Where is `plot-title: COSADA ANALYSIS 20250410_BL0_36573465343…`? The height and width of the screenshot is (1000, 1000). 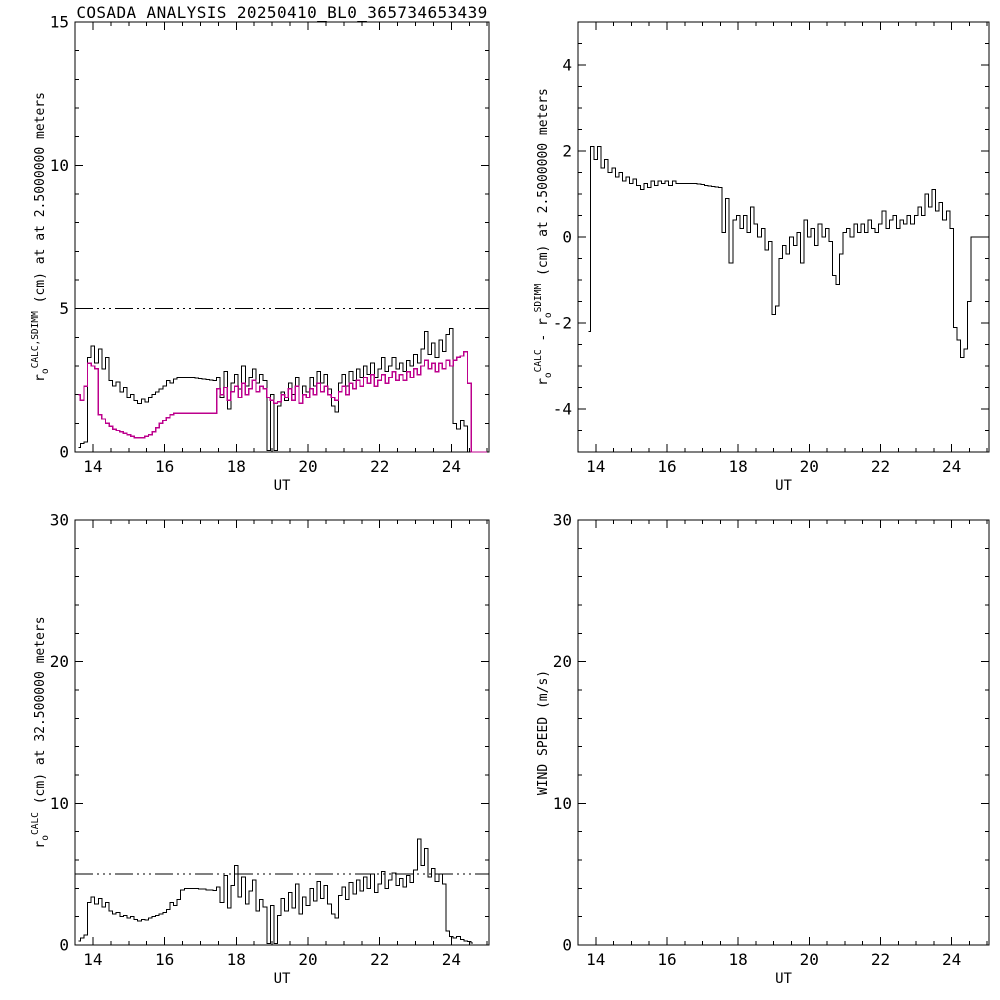 plot-title: COSADA ANALYSIS 20250410_BL0_36573465343… is located at coordinates (282, 12).